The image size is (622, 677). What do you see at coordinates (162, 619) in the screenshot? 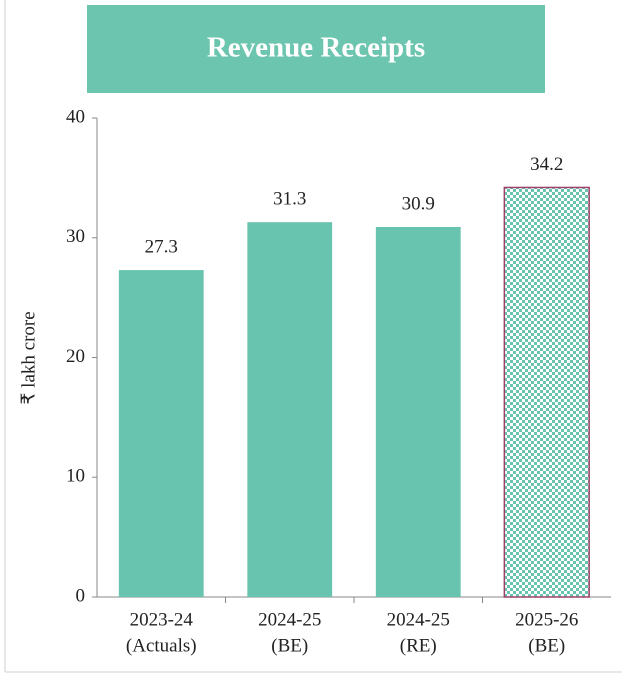
I see `x-tick-label: 2023-24` at bounding box center [162, 619].